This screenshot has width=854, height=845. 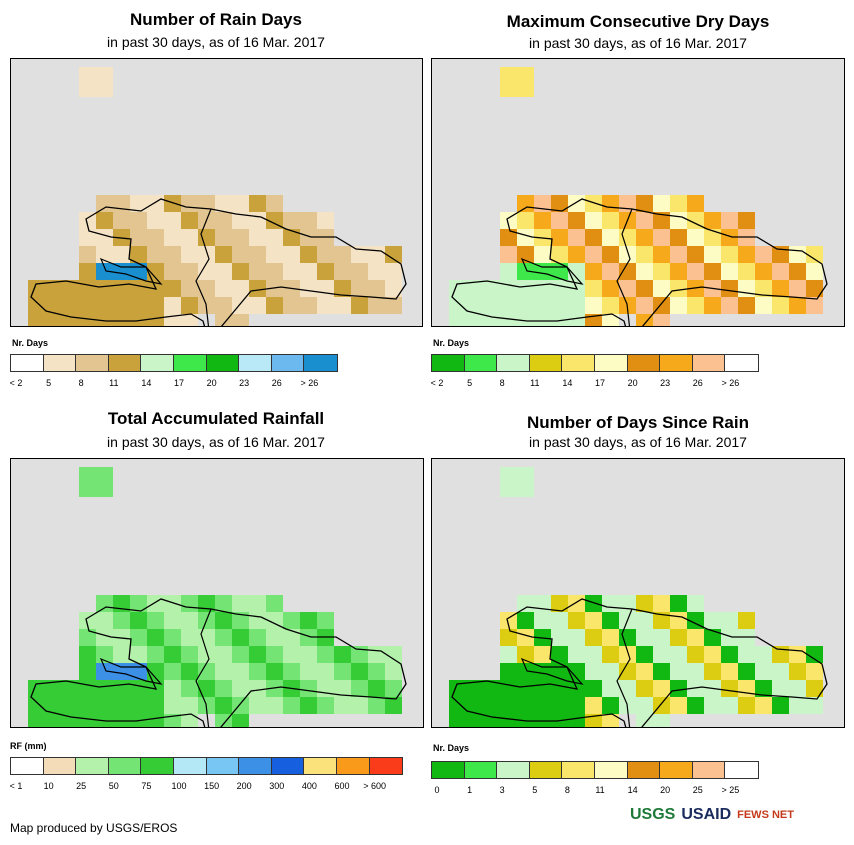 I want to click on legend-tick: 8, so click(x=81, y=383).